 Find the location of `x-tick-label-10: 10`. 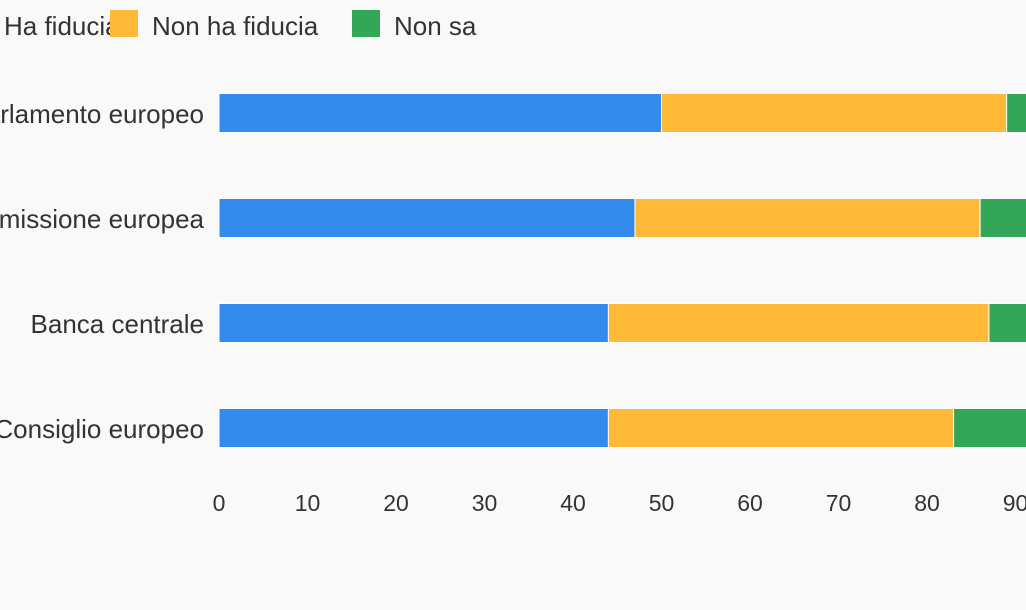

x-tick-label-10: 10 is located at coordinates (308, 503).